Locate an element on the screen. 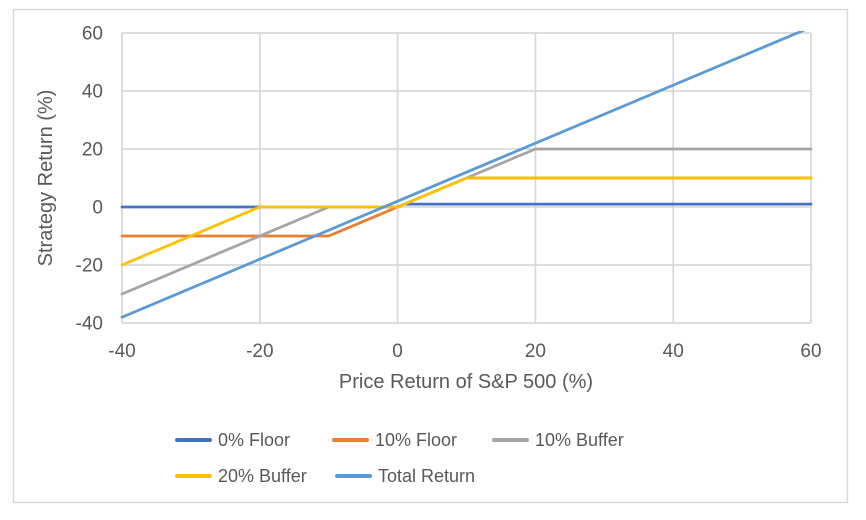 This screenshot has height=520, width=866. y-tick-label: -20 is located at coordinates (89, 266).